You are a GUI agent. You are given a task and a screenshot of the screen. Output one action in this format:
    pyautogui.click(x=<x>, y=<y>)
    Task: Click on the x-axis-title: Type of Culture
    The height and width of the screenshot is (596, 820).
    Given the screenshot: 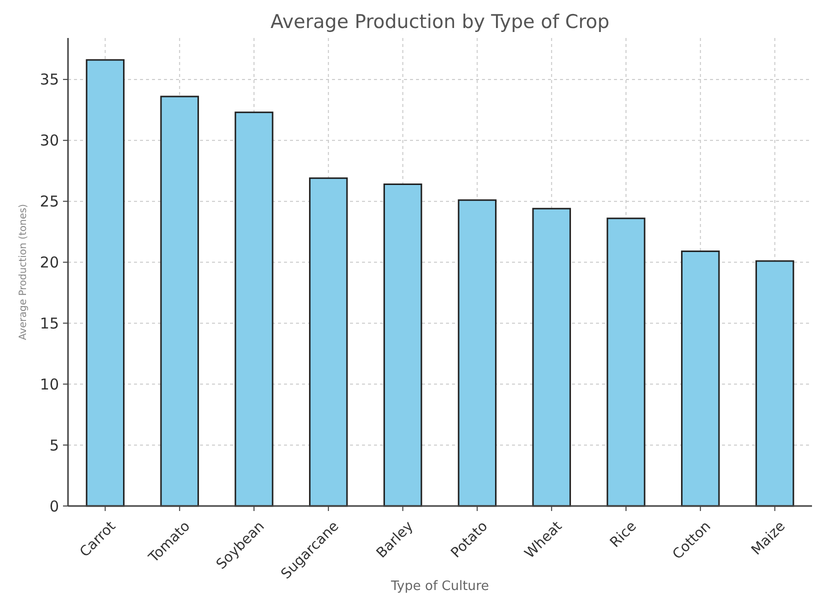 What is the action you would take?
    pyautogui.click(x=439, y=586)
    